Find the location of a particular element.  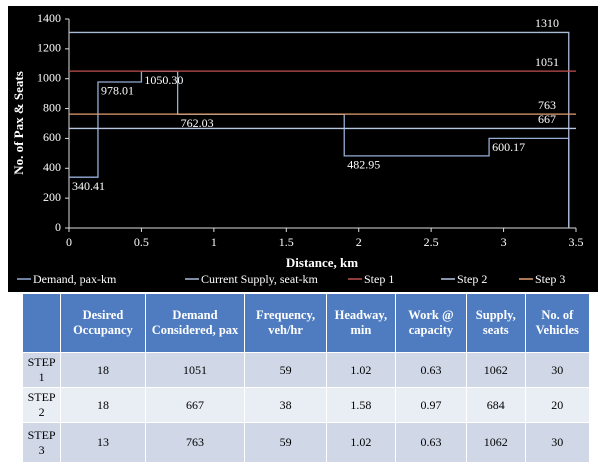

table-cell: 0.97 is located at coordinates (430, 405).